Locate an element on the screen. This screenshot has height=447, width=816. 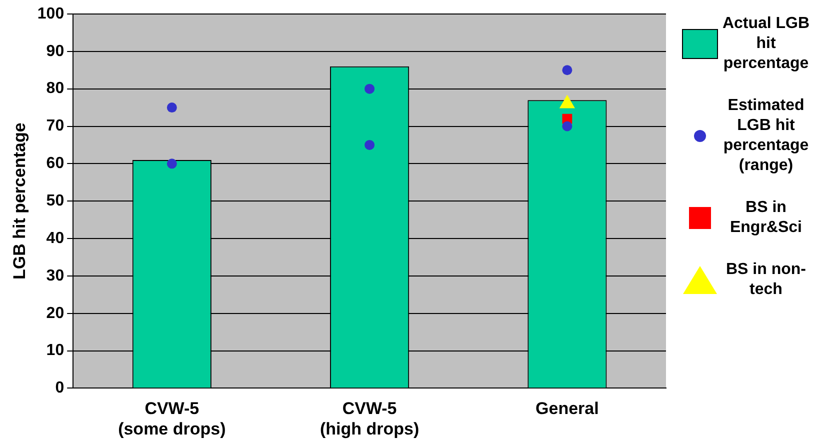
x-tick-label: CVW-5 (some drops) is located at coordinates (172, 418).